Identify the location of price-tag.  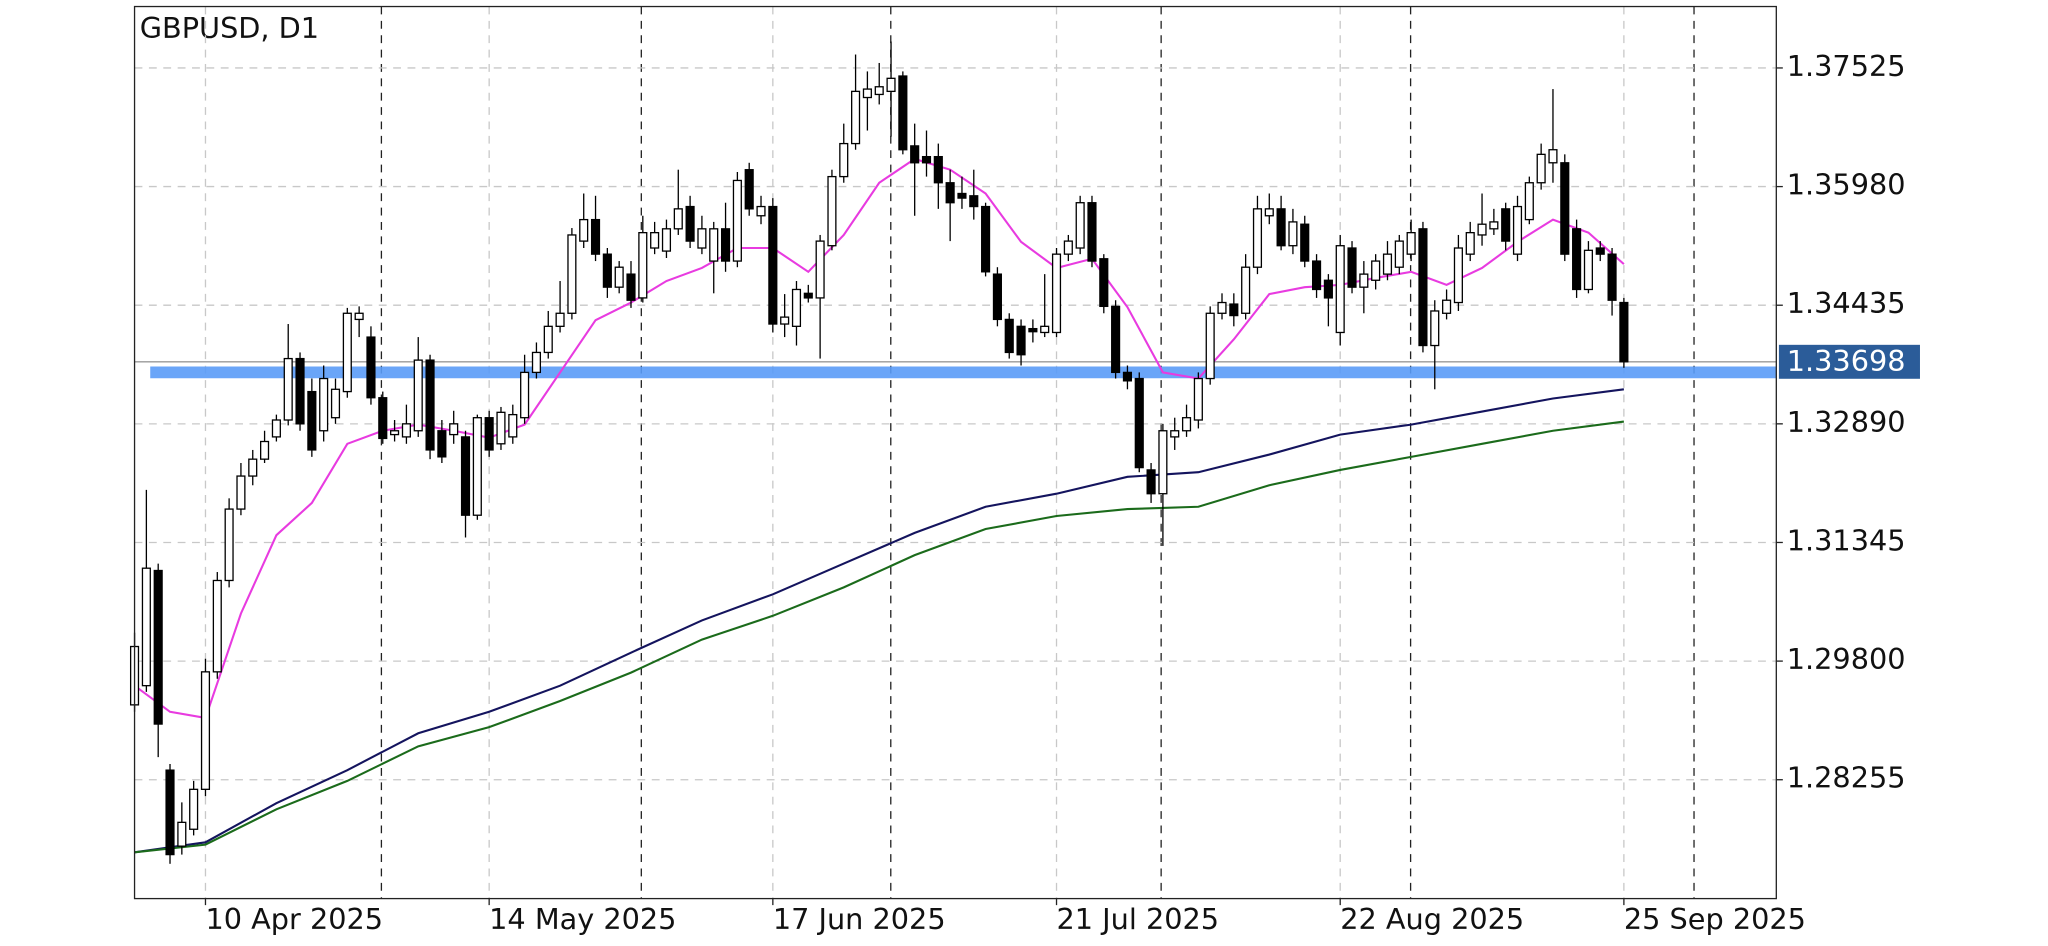
(1849, 361).